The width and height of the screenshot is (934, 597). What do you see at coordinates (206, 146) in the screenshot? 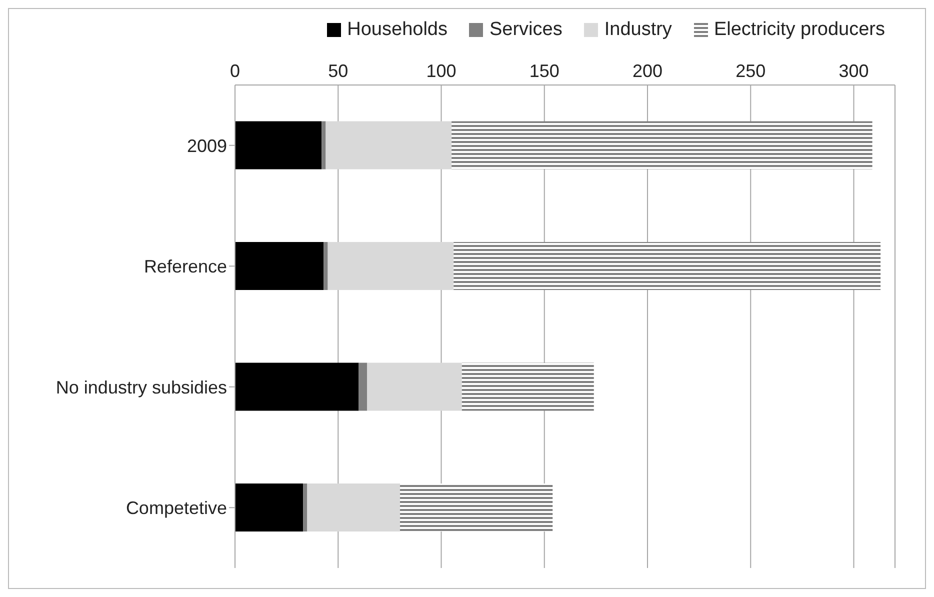
I see `y-tick-label: 2009` at bounding box center [206, 146].